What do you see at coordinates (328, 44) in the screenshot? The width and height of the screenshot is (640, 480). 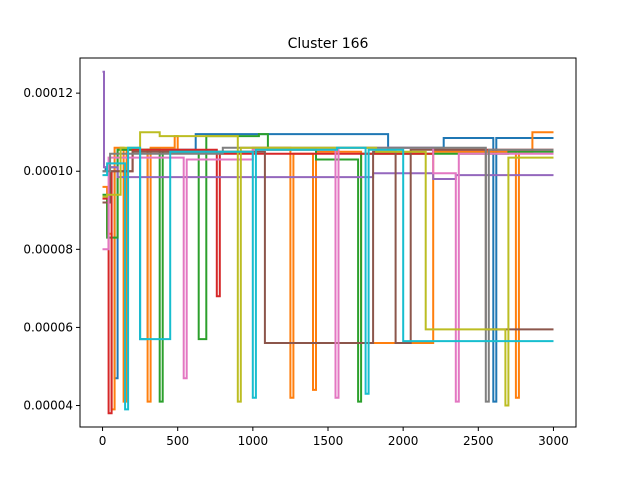 I see `chart-title: Cluster 166` at bounding box center [328, 44].